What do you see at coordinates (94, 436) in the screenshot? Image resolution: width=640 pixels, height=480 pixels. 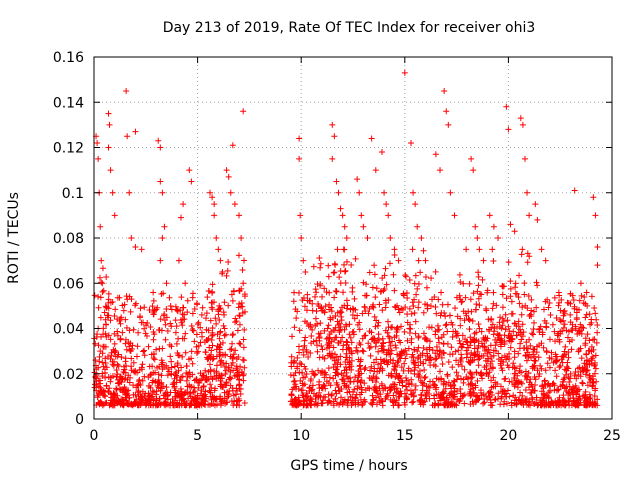 I see `x-tick-label: 0` at bounding box center [94, 436].